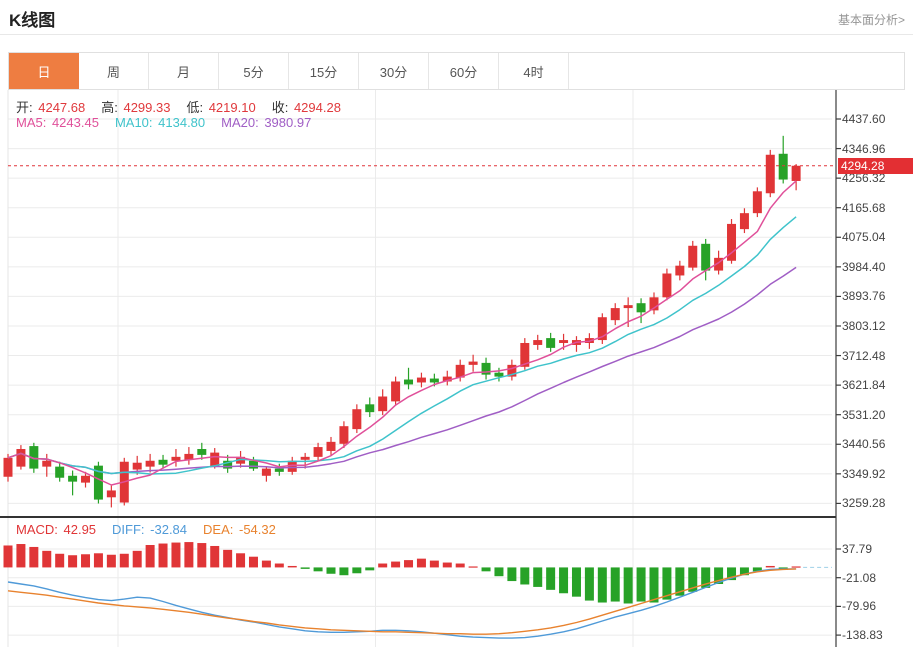 The height and width of the screenshot is (647, 913). I want to click on page-title: K线图, so click(32, 20).